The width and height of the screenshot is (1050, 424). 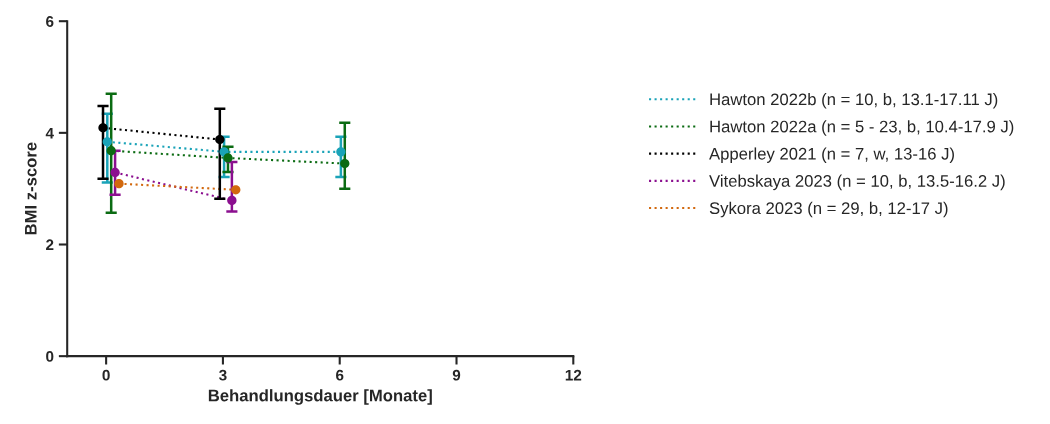 I want to click on y-tick-label: 4, so click(x=49, y=133).